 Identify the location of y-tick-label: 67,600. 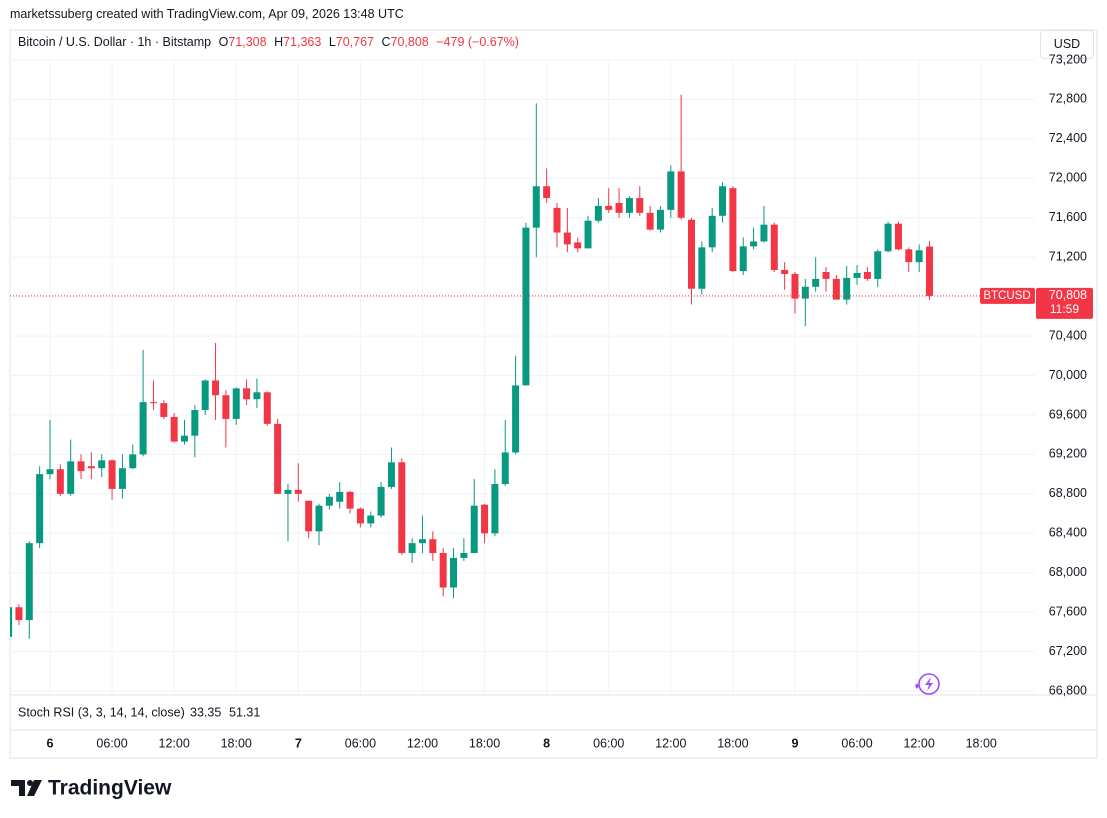
(1068, 611).